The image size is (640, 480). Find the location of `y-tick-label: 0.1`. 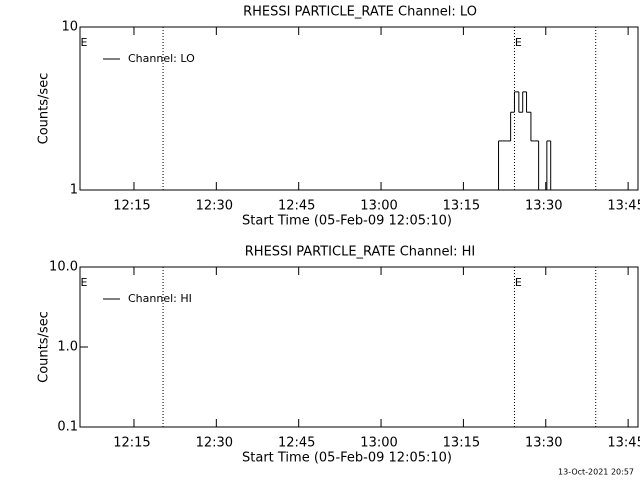

y-tick-label: 0.1 is located at coordinates (67, 427).